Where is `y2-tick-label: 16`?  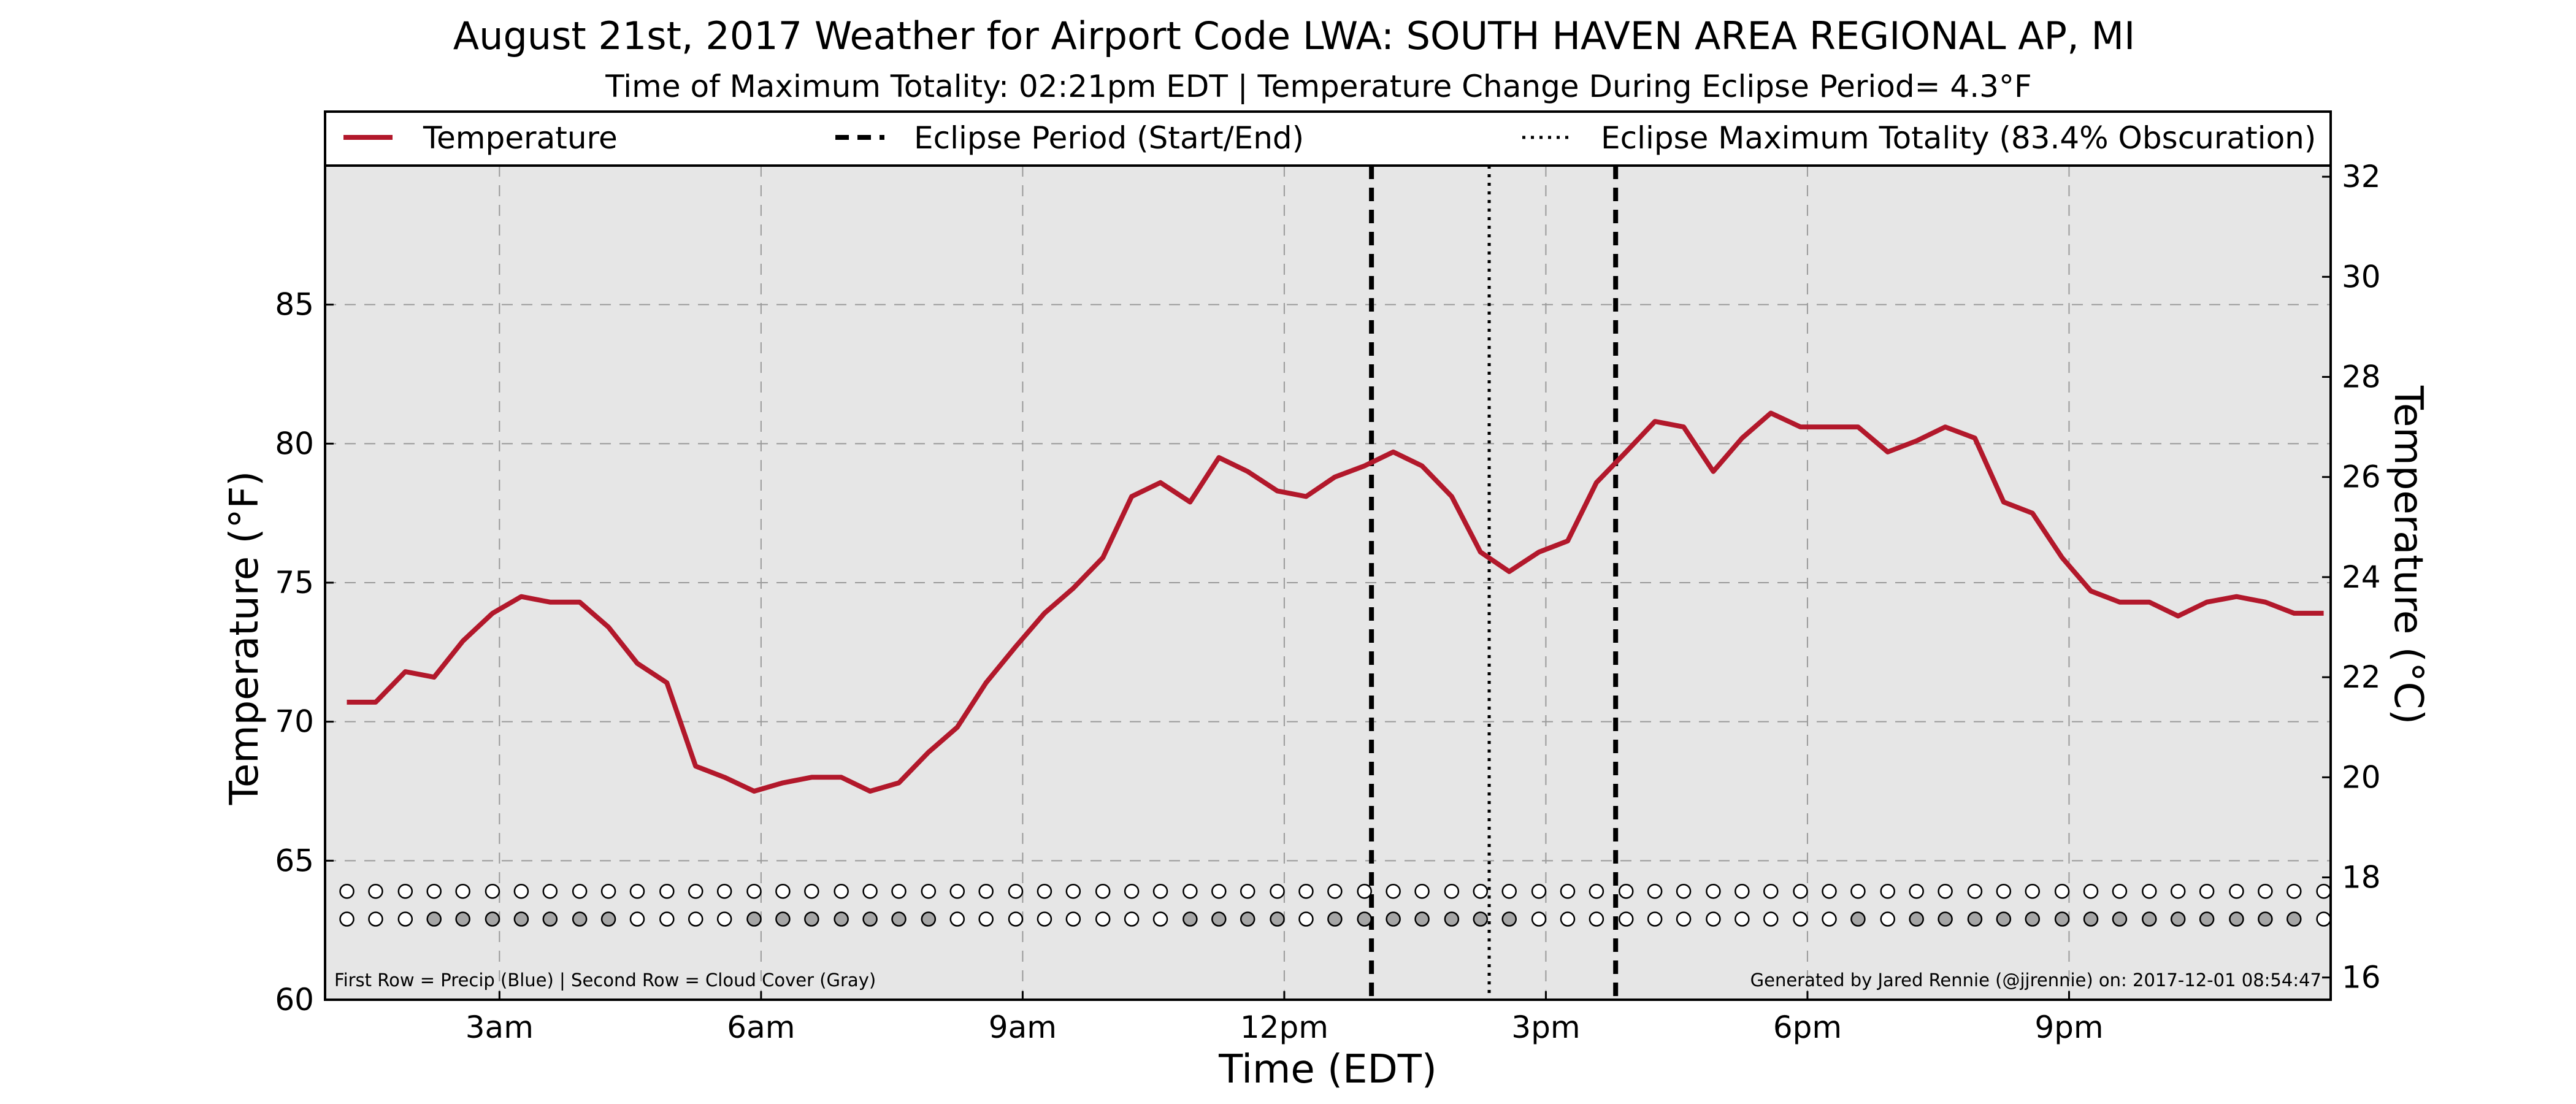
y2-tick-label: 16 is located at coordinates (2361, 977).